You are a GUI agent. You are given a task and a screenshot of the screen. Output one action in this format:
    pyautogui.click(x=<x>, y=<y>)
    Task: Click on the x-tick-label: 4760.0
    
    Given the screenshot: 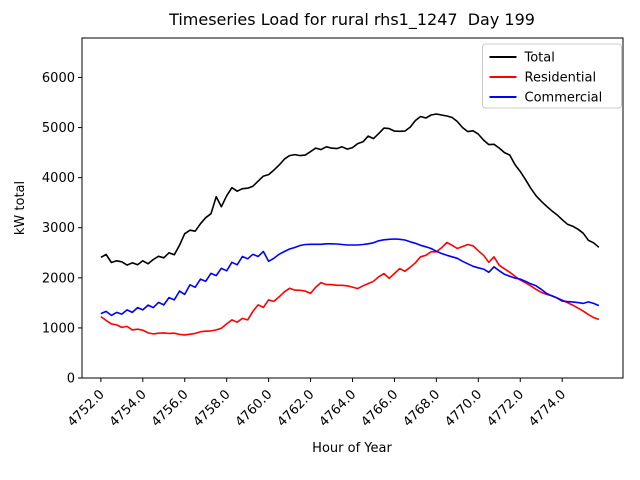 What is the action you would take?
    pyautogui.click(x=254, y=408)
    